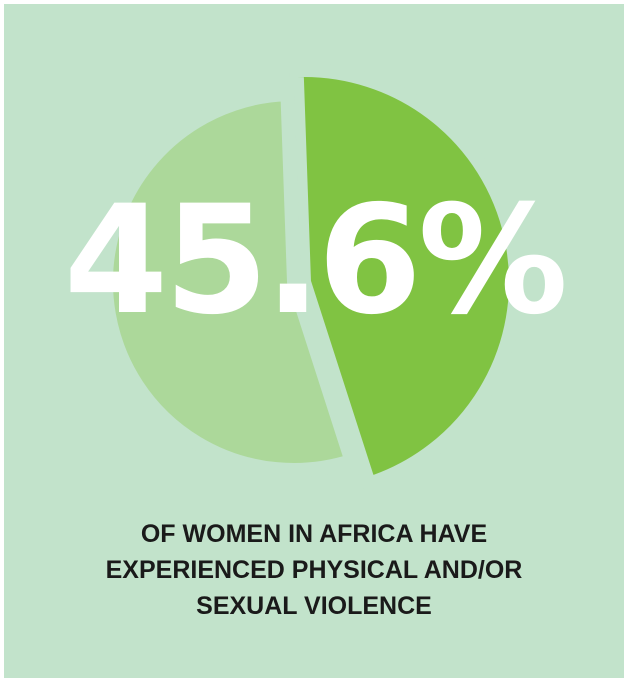 The height and width of the screenshot is (682, 628). I want to click on caption-line-3: SEXUAL VIOLENCE, so click(314, 606).